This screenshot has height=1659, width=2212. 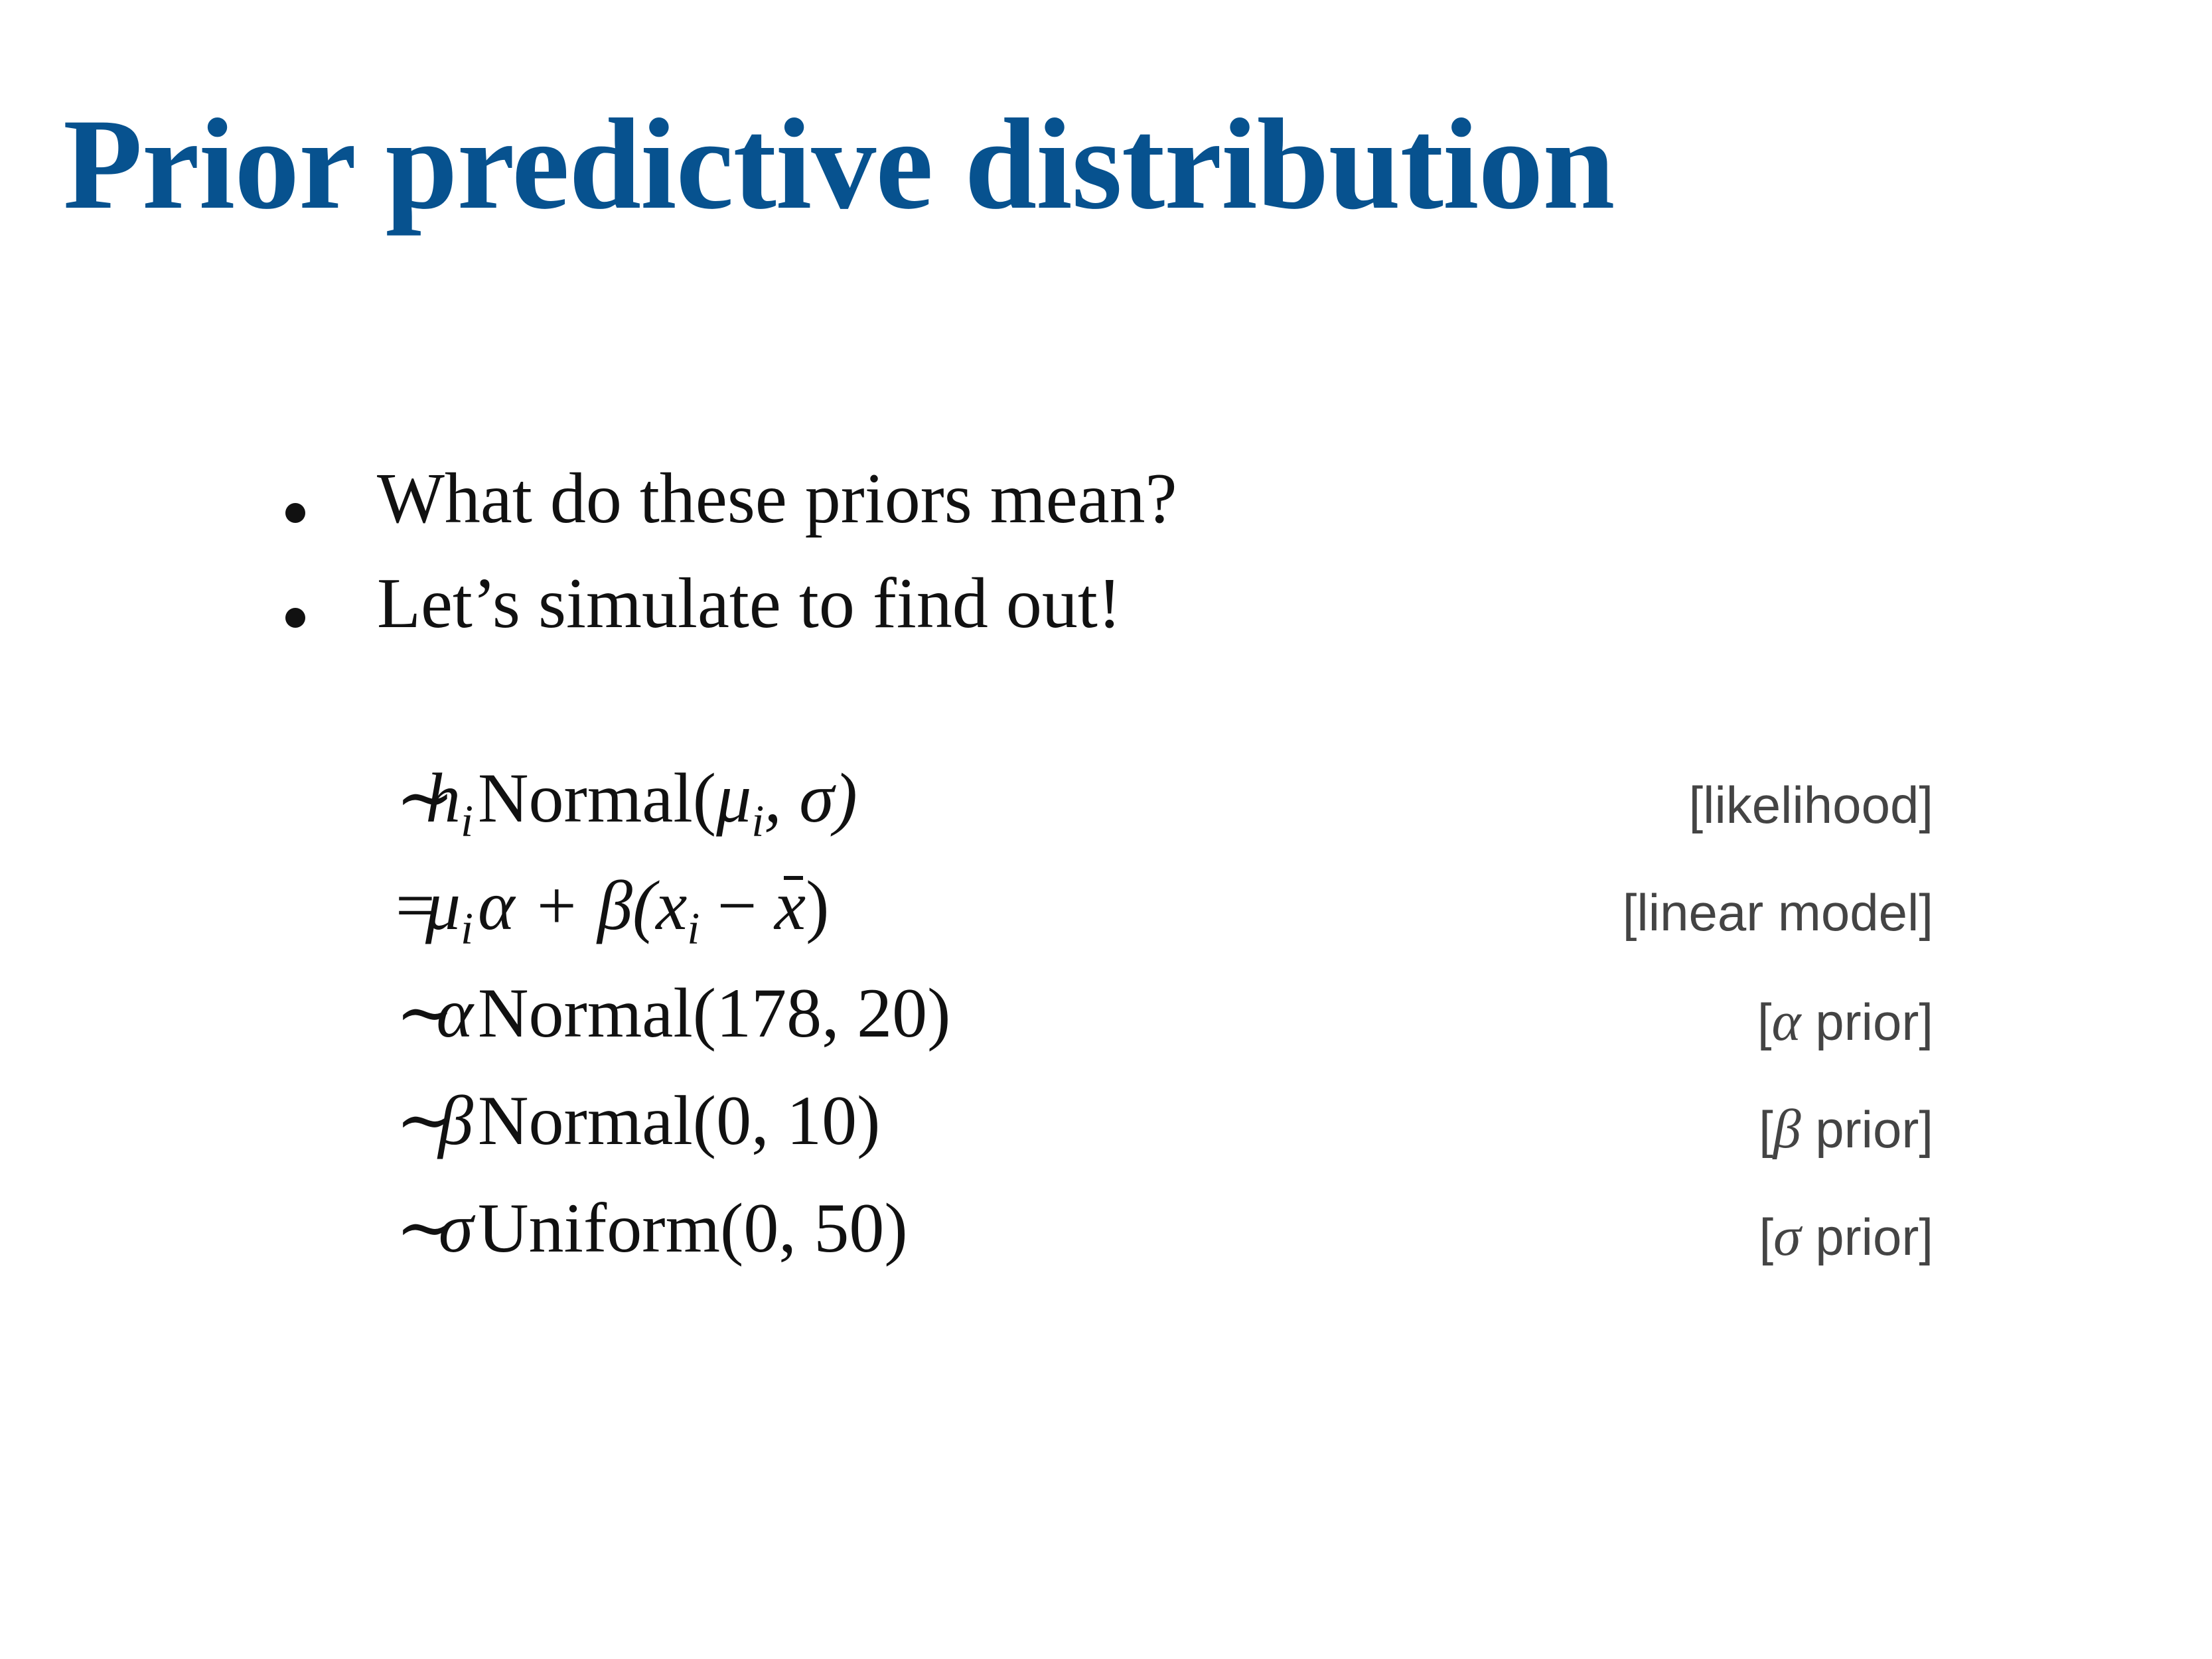 I want to click on equation-comment: [α prior], so click(x=1845, y=1021).